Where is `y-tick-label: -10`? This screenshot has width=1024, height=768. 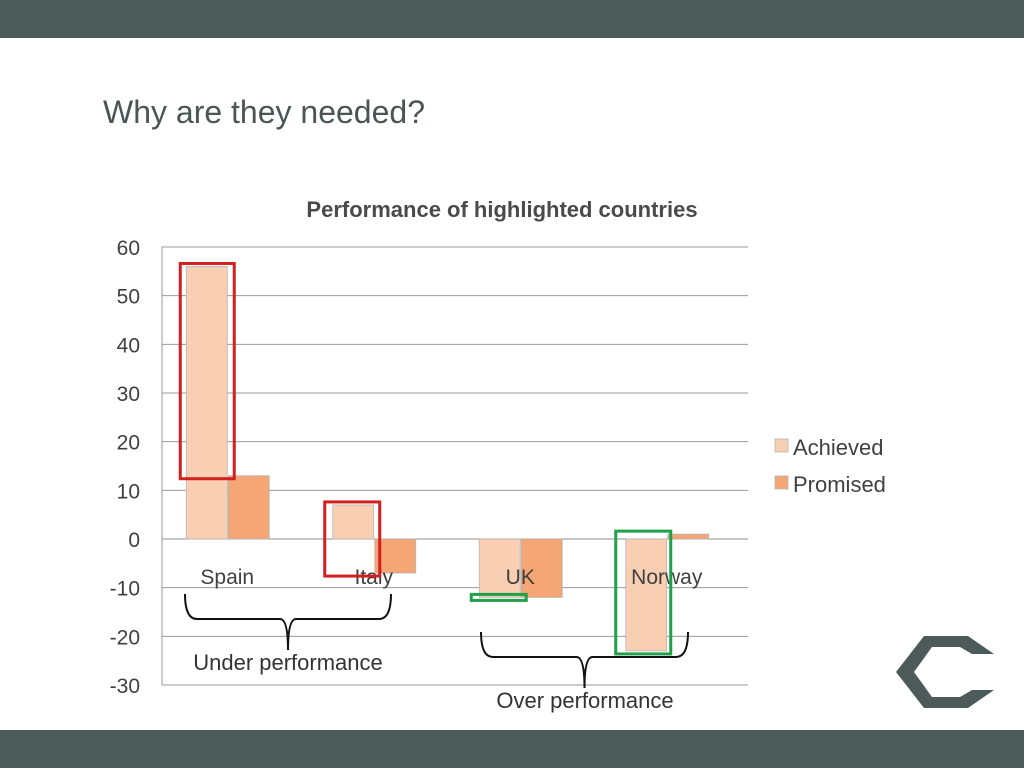 y-tick-label: -10 is located at coordinates (125, 589).